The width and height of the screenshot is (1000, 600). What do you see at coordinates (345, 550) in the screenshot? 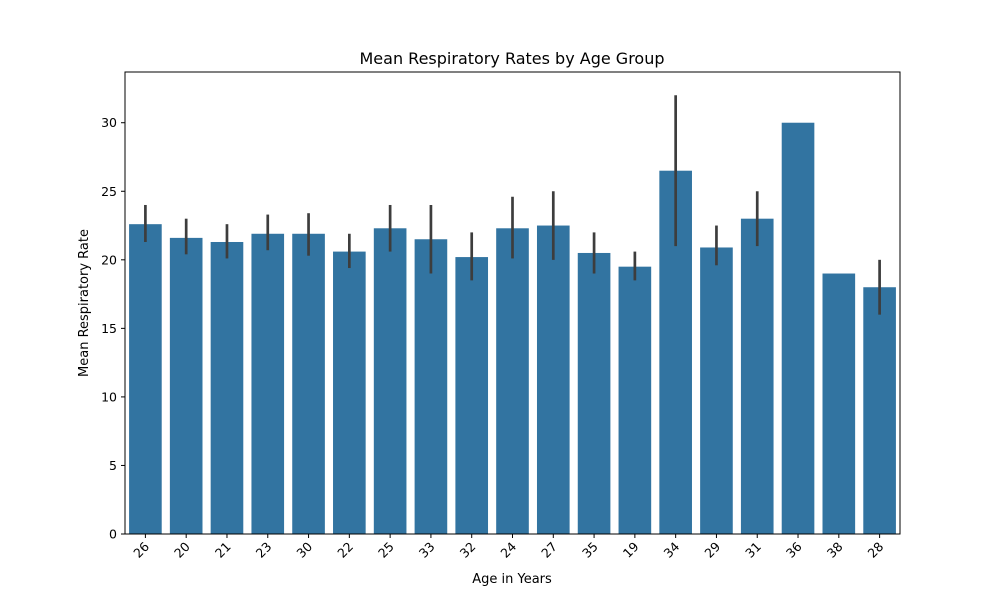
I see `x-tick-label-22: 22` at bounding box center [345, 550].